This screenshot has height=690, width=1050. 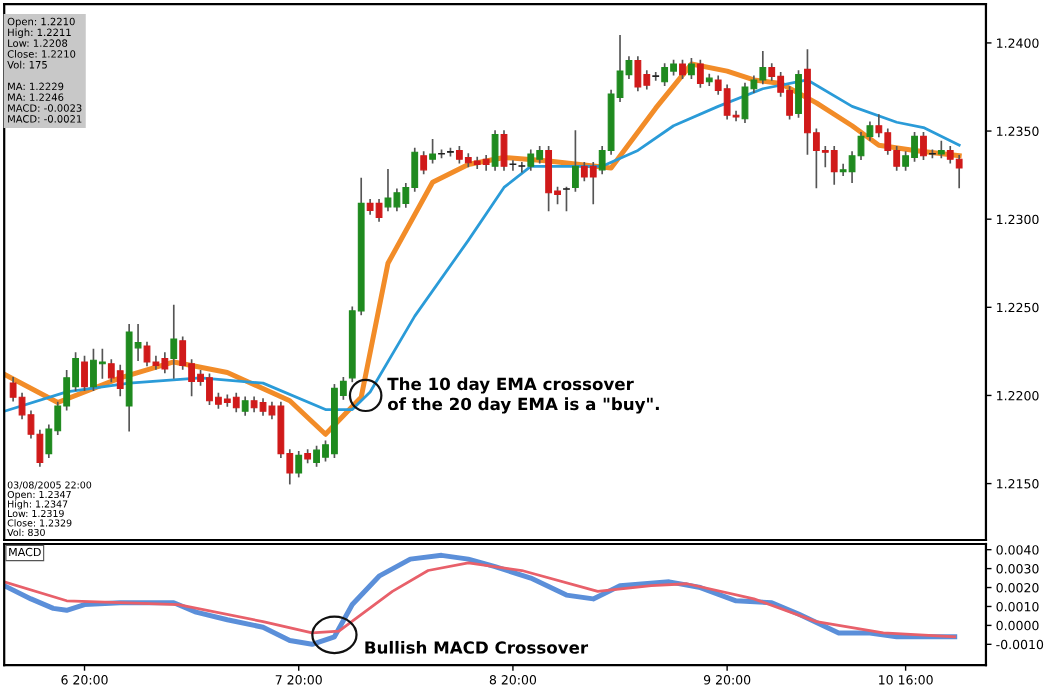 What do you see at coordinates (523, 395) in the screenshot?
I see `annotation: The 10 day EMA crossover of the 20 day EMA is a "buy".` at bounding box center [523, 395].